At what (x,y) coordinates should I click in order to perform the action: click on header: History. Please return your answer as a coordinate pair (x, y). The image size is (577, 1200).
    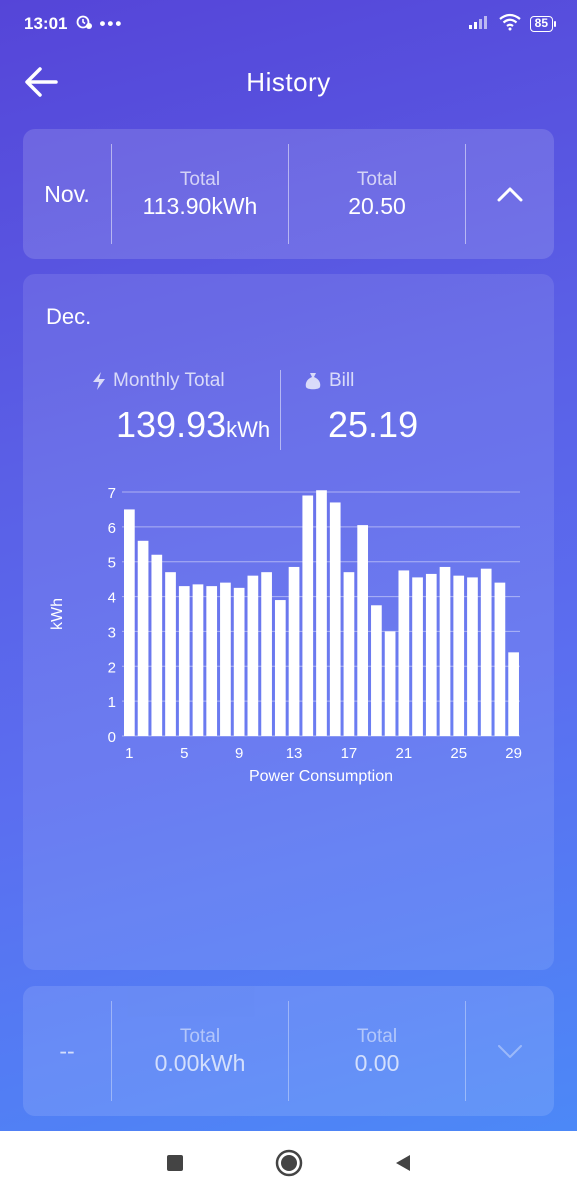
    Looking at the image, I should click on (288, 82).